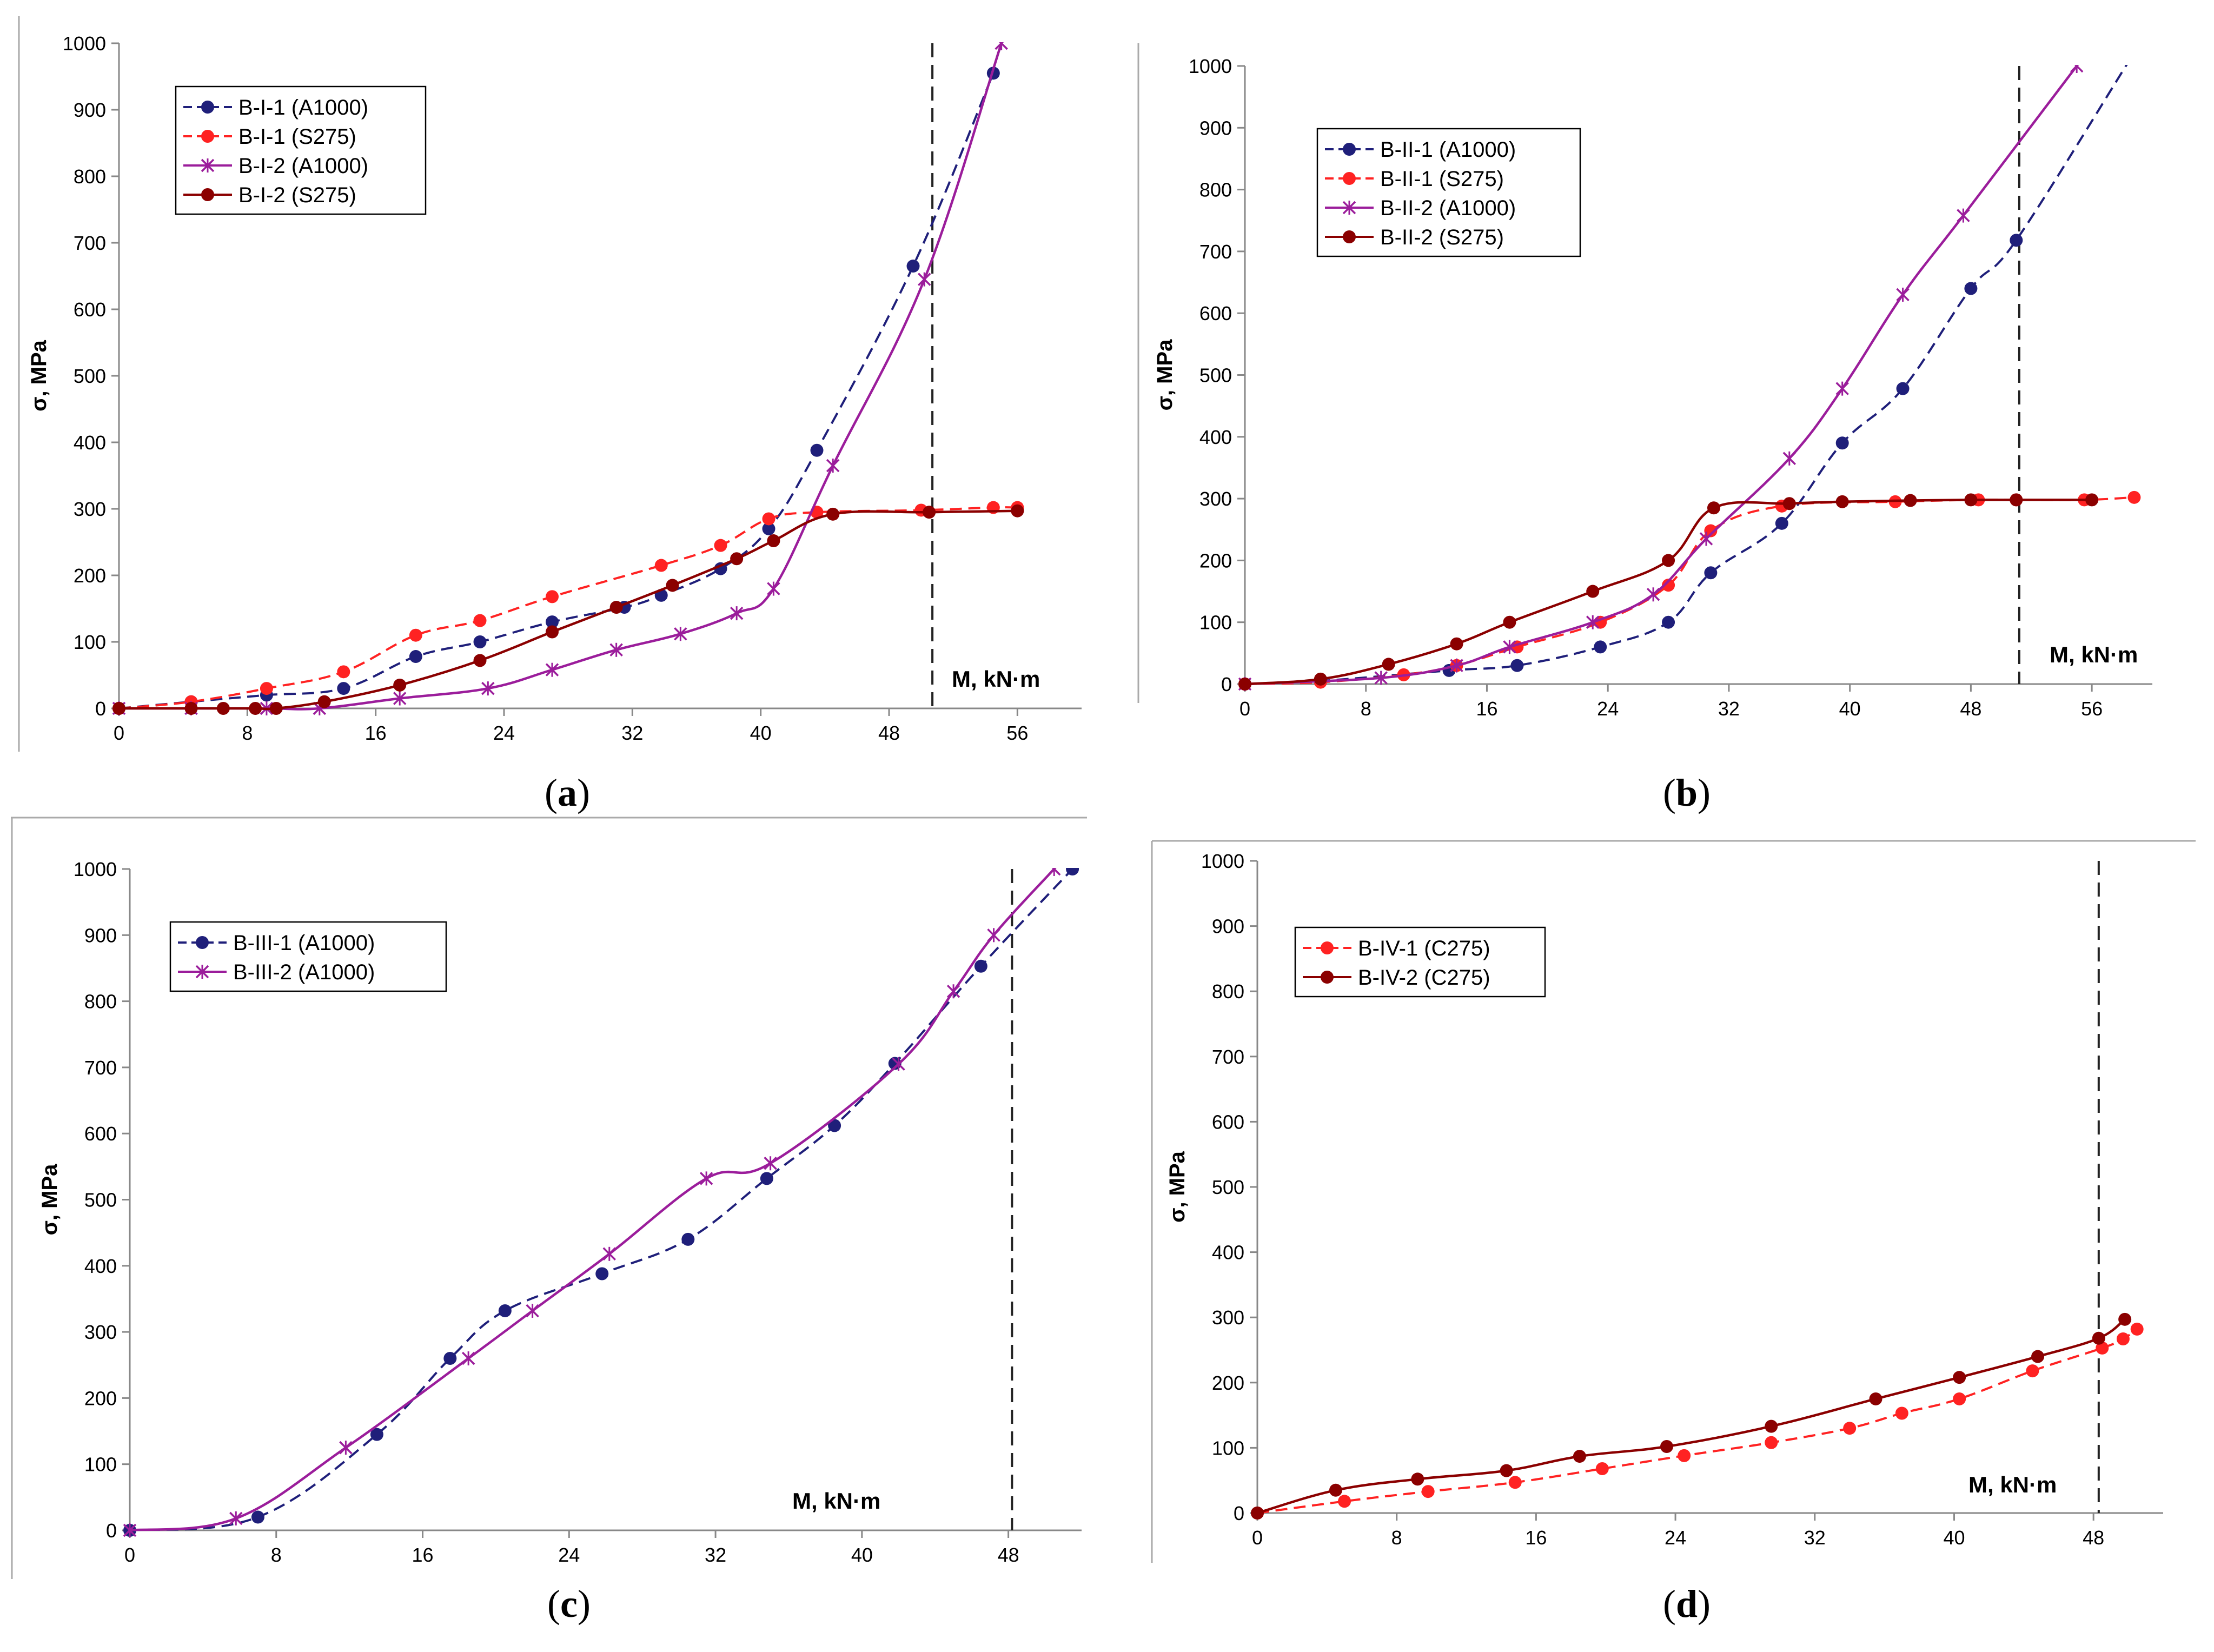 This screenshot has height=1652, width=2214. Describe the element at coordinates (1215, 128) in the screenshot. I see `y-tick-label: 900` at that location.